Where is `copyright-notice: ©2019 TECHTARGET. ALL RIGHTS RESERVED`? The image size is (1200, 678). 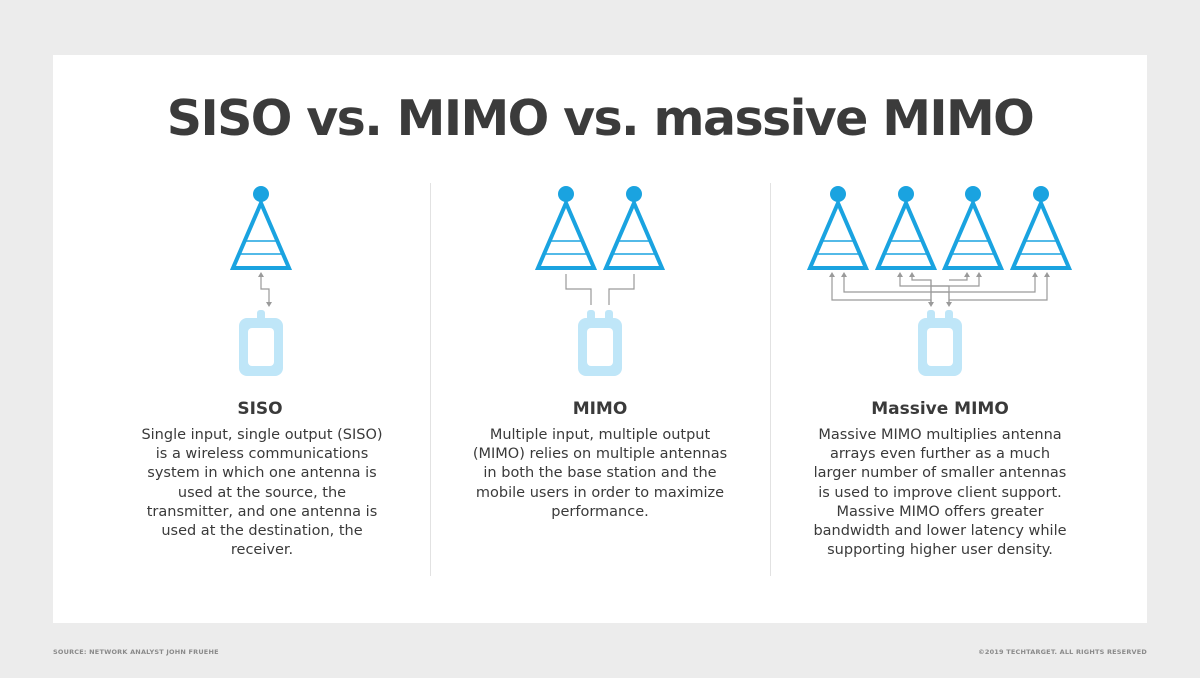 copyright-notice: ©2019 TECHTARGET. ALL RIGHTS RESERVED is located at coordinates (1062, 652).